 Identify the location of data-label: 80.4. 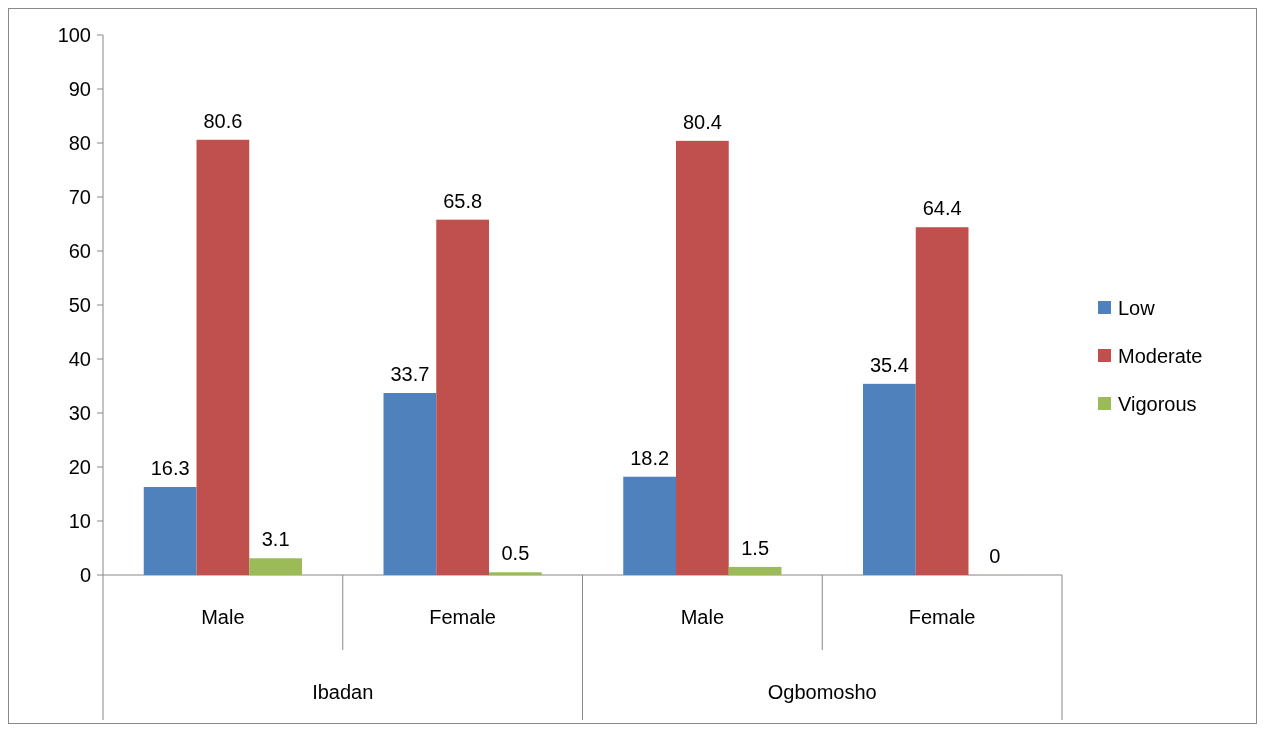
(702, 121).